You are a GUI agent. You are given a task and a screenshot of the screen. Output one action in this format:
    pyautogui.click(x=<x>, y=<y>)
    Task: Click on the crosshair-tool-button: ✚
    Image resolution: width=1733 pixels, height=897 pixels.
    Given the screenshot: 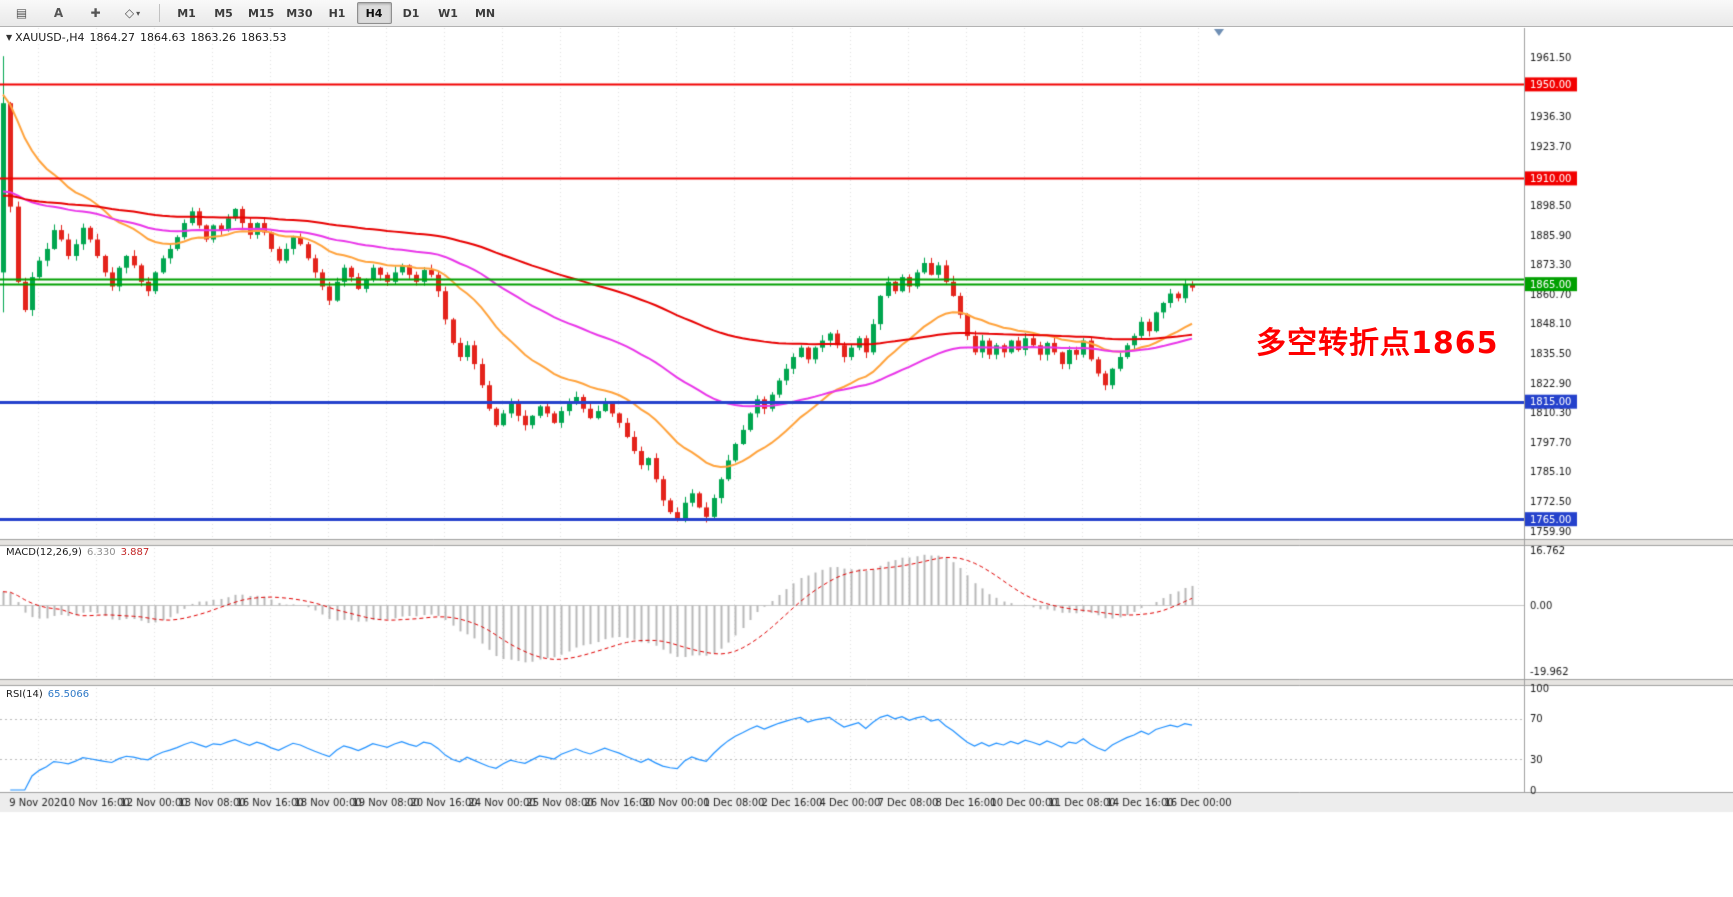 What is the action you would take?
    pyautogui.click(x=95, y=13)
    